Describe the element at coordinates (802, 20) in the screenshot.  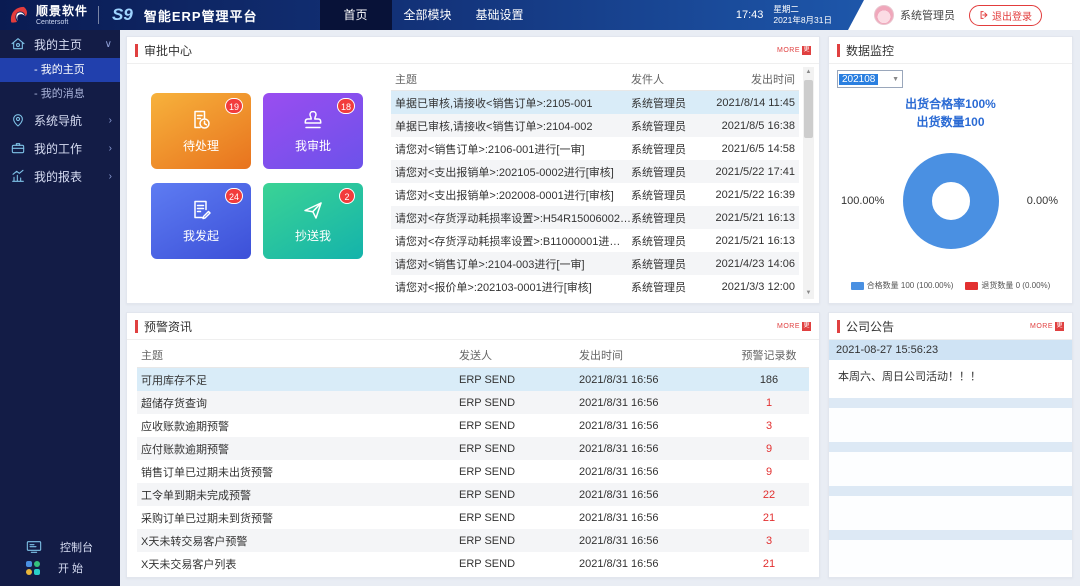
I see `date-label: 2021年8月31日` at that location.